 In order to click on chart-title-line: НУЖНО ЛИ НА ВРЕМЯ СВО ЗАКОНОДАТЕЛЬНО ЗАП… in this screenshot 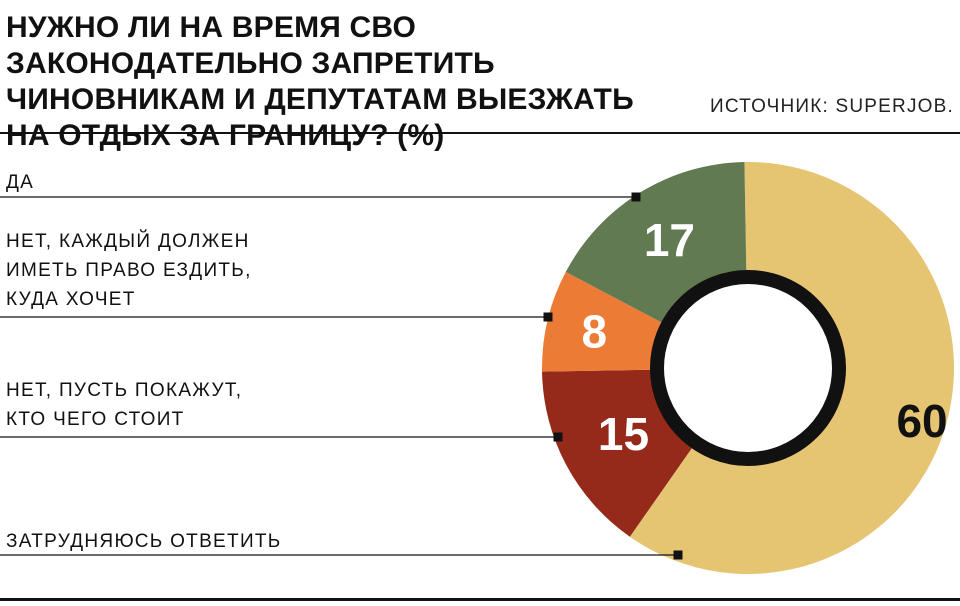, I will do `click(250, 45)`.